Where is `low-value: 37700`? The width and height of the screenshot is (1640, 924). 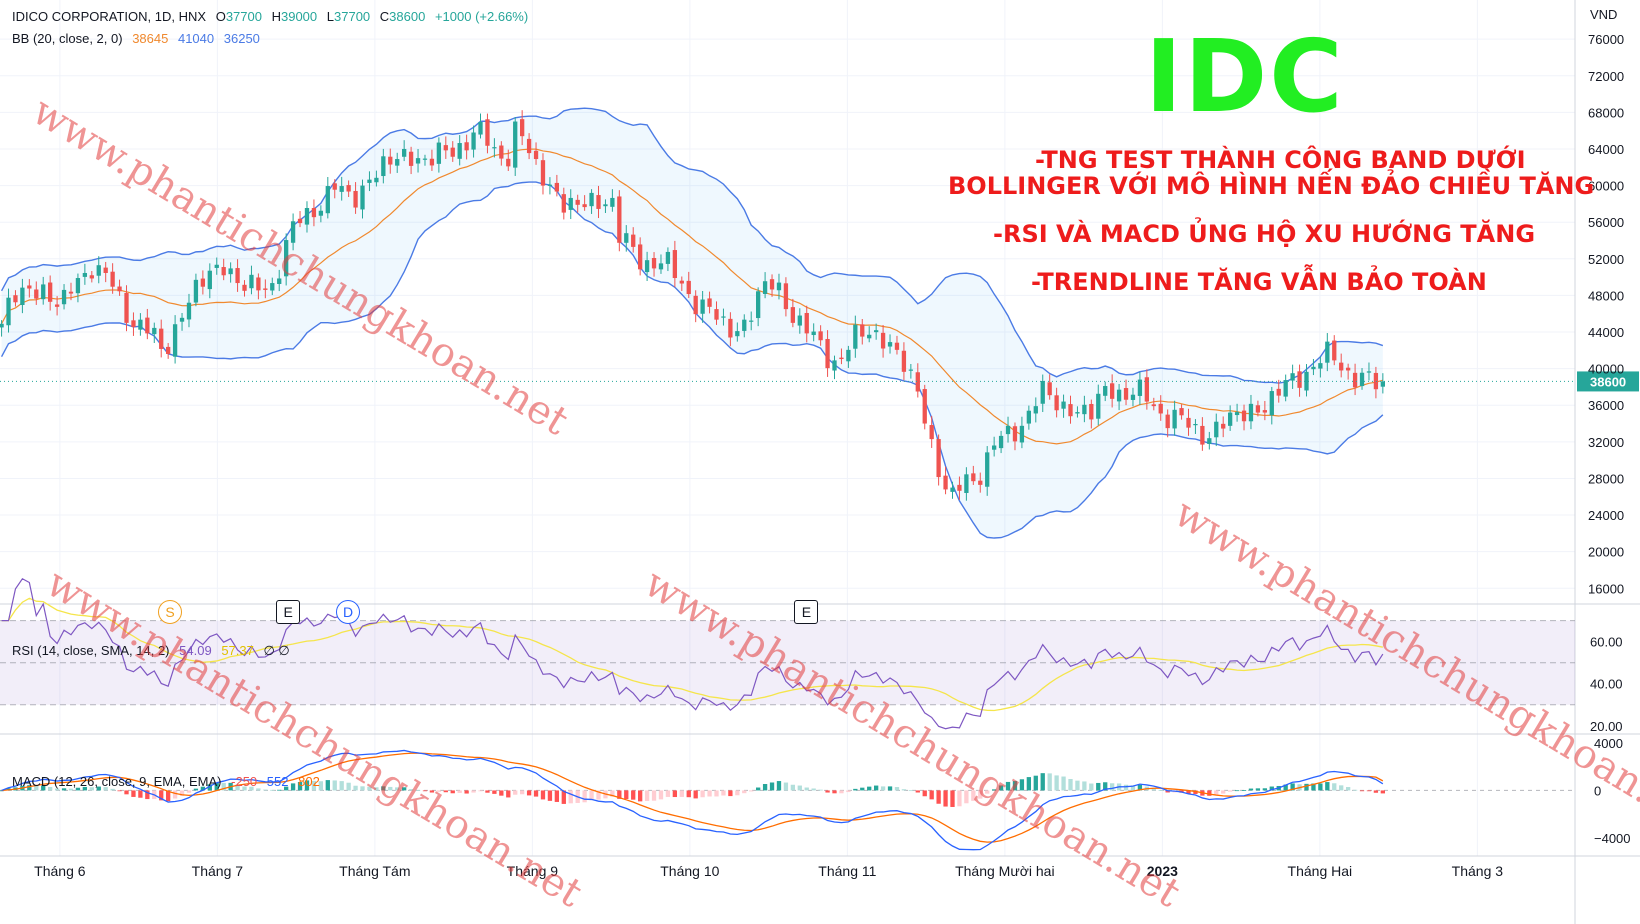
low-value: 37700 is located at coordinates (352, 16).